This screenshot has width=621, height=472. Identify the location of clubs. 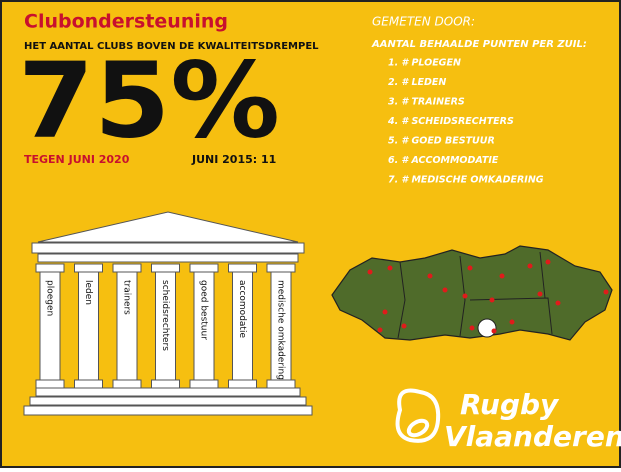
(488, 296).